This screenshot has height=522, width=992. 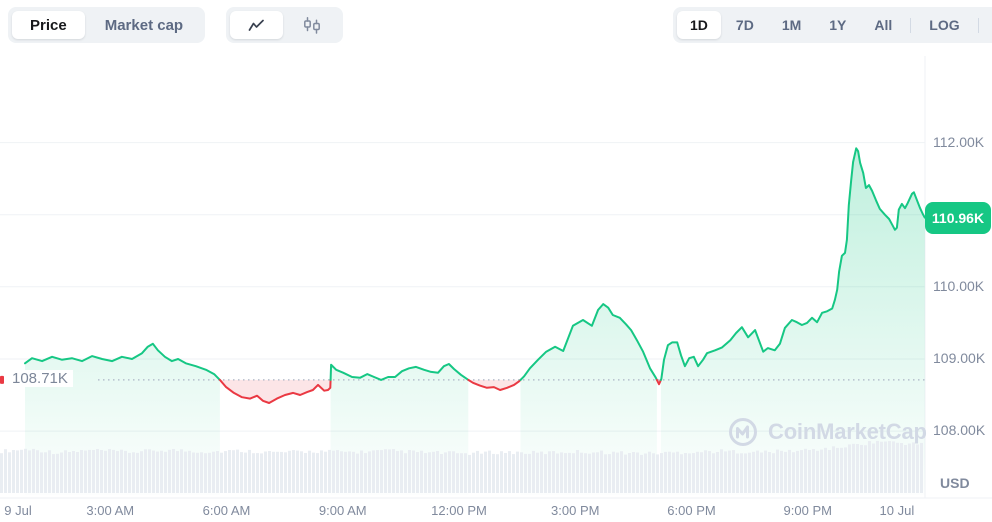 What do you see at coordinates (144, 25) in the screenshot?
I see `metric-tab-market-cap: Market cap` at bounding box center [144, 25].